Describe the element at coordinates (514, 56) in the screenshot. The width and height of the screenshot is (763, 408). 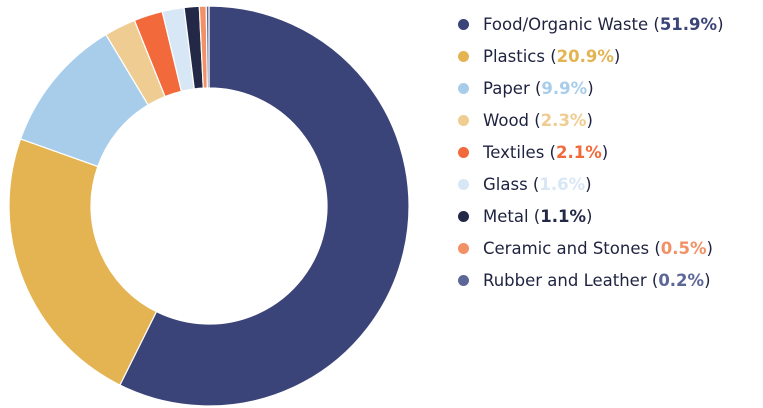
I see `legend-label: Plastics` at that location.